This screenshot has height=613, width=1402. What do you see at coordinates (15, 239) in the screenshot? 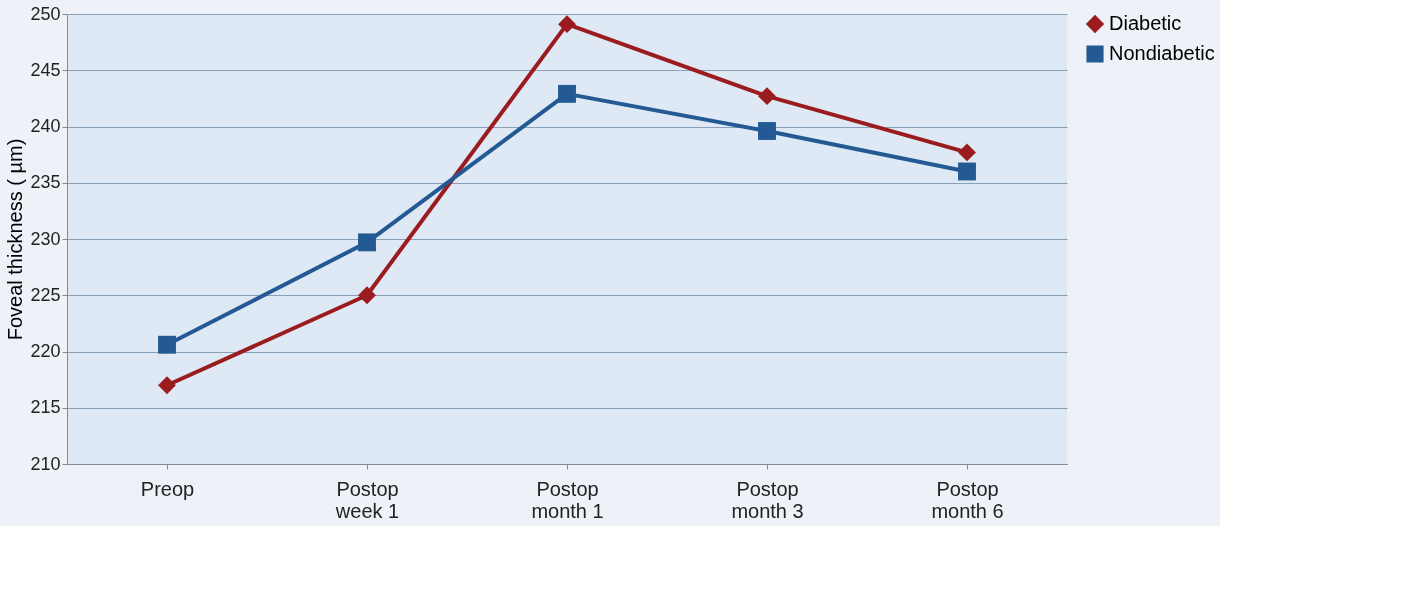
I see `y-axis-title: Foveal thickness ( µm)` at bounding box center [15, 239].